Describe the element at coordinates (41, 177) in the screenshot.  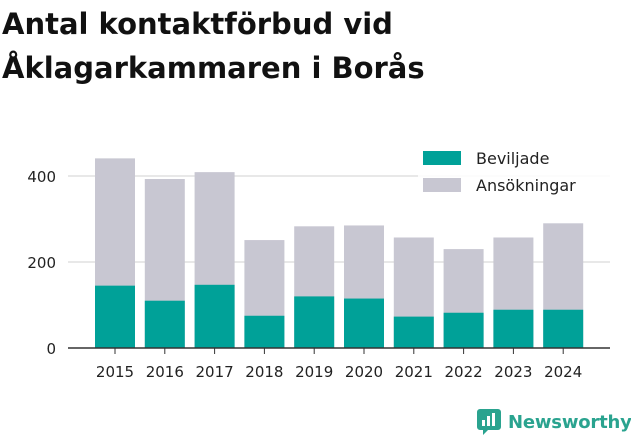
I see `y-tick-label-400: 400` at that location.